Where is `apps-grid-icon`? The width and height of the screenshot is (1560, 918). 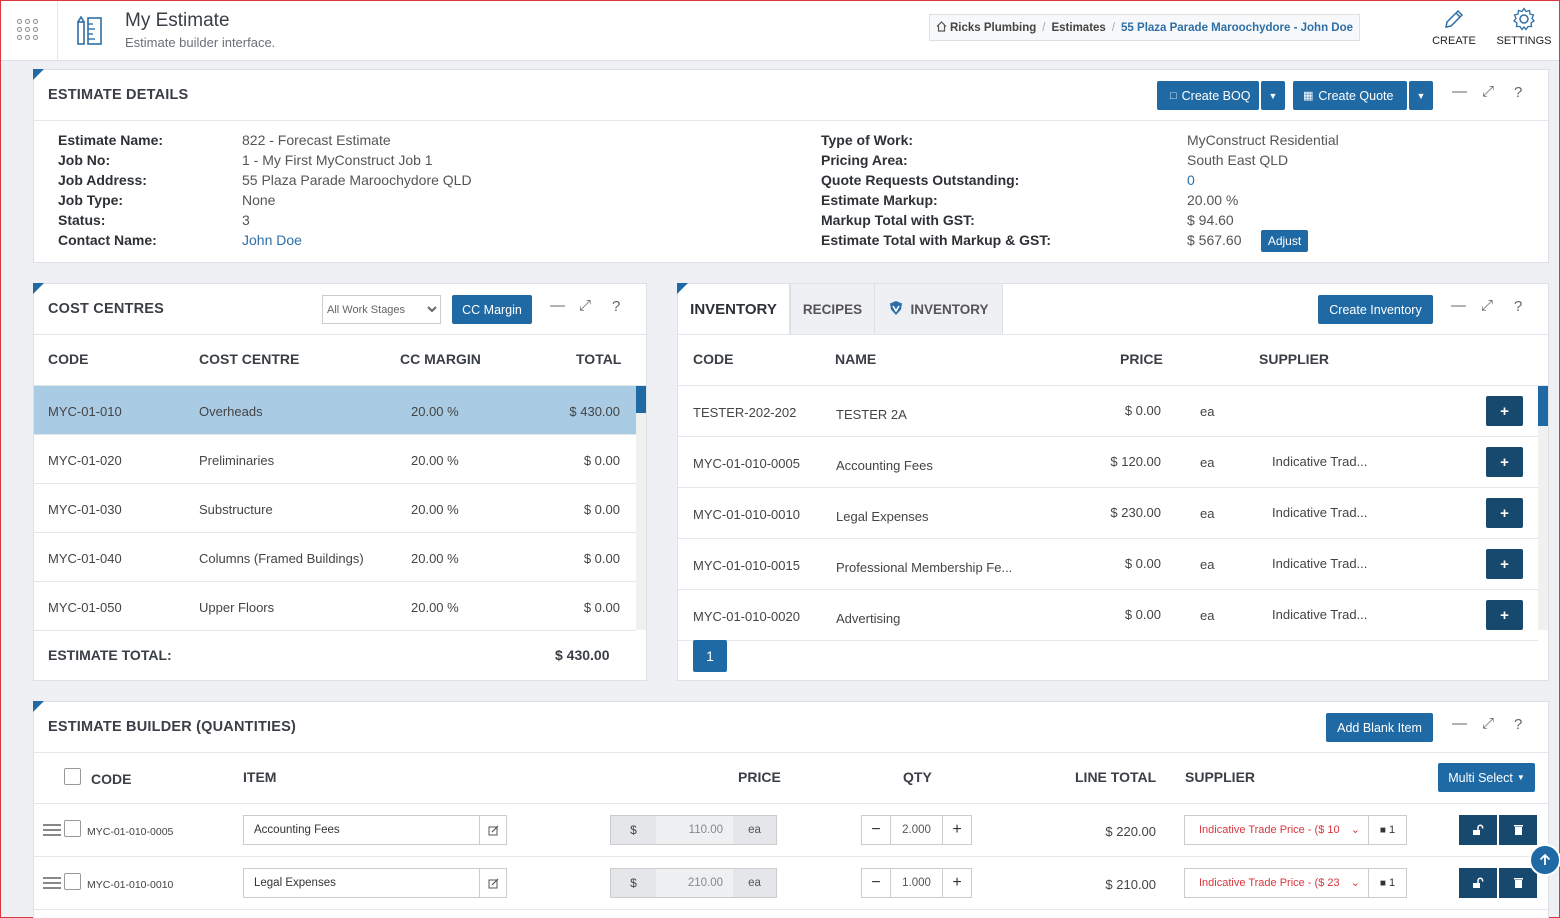 apps-grid-icon is located at coordinates (28, 30).